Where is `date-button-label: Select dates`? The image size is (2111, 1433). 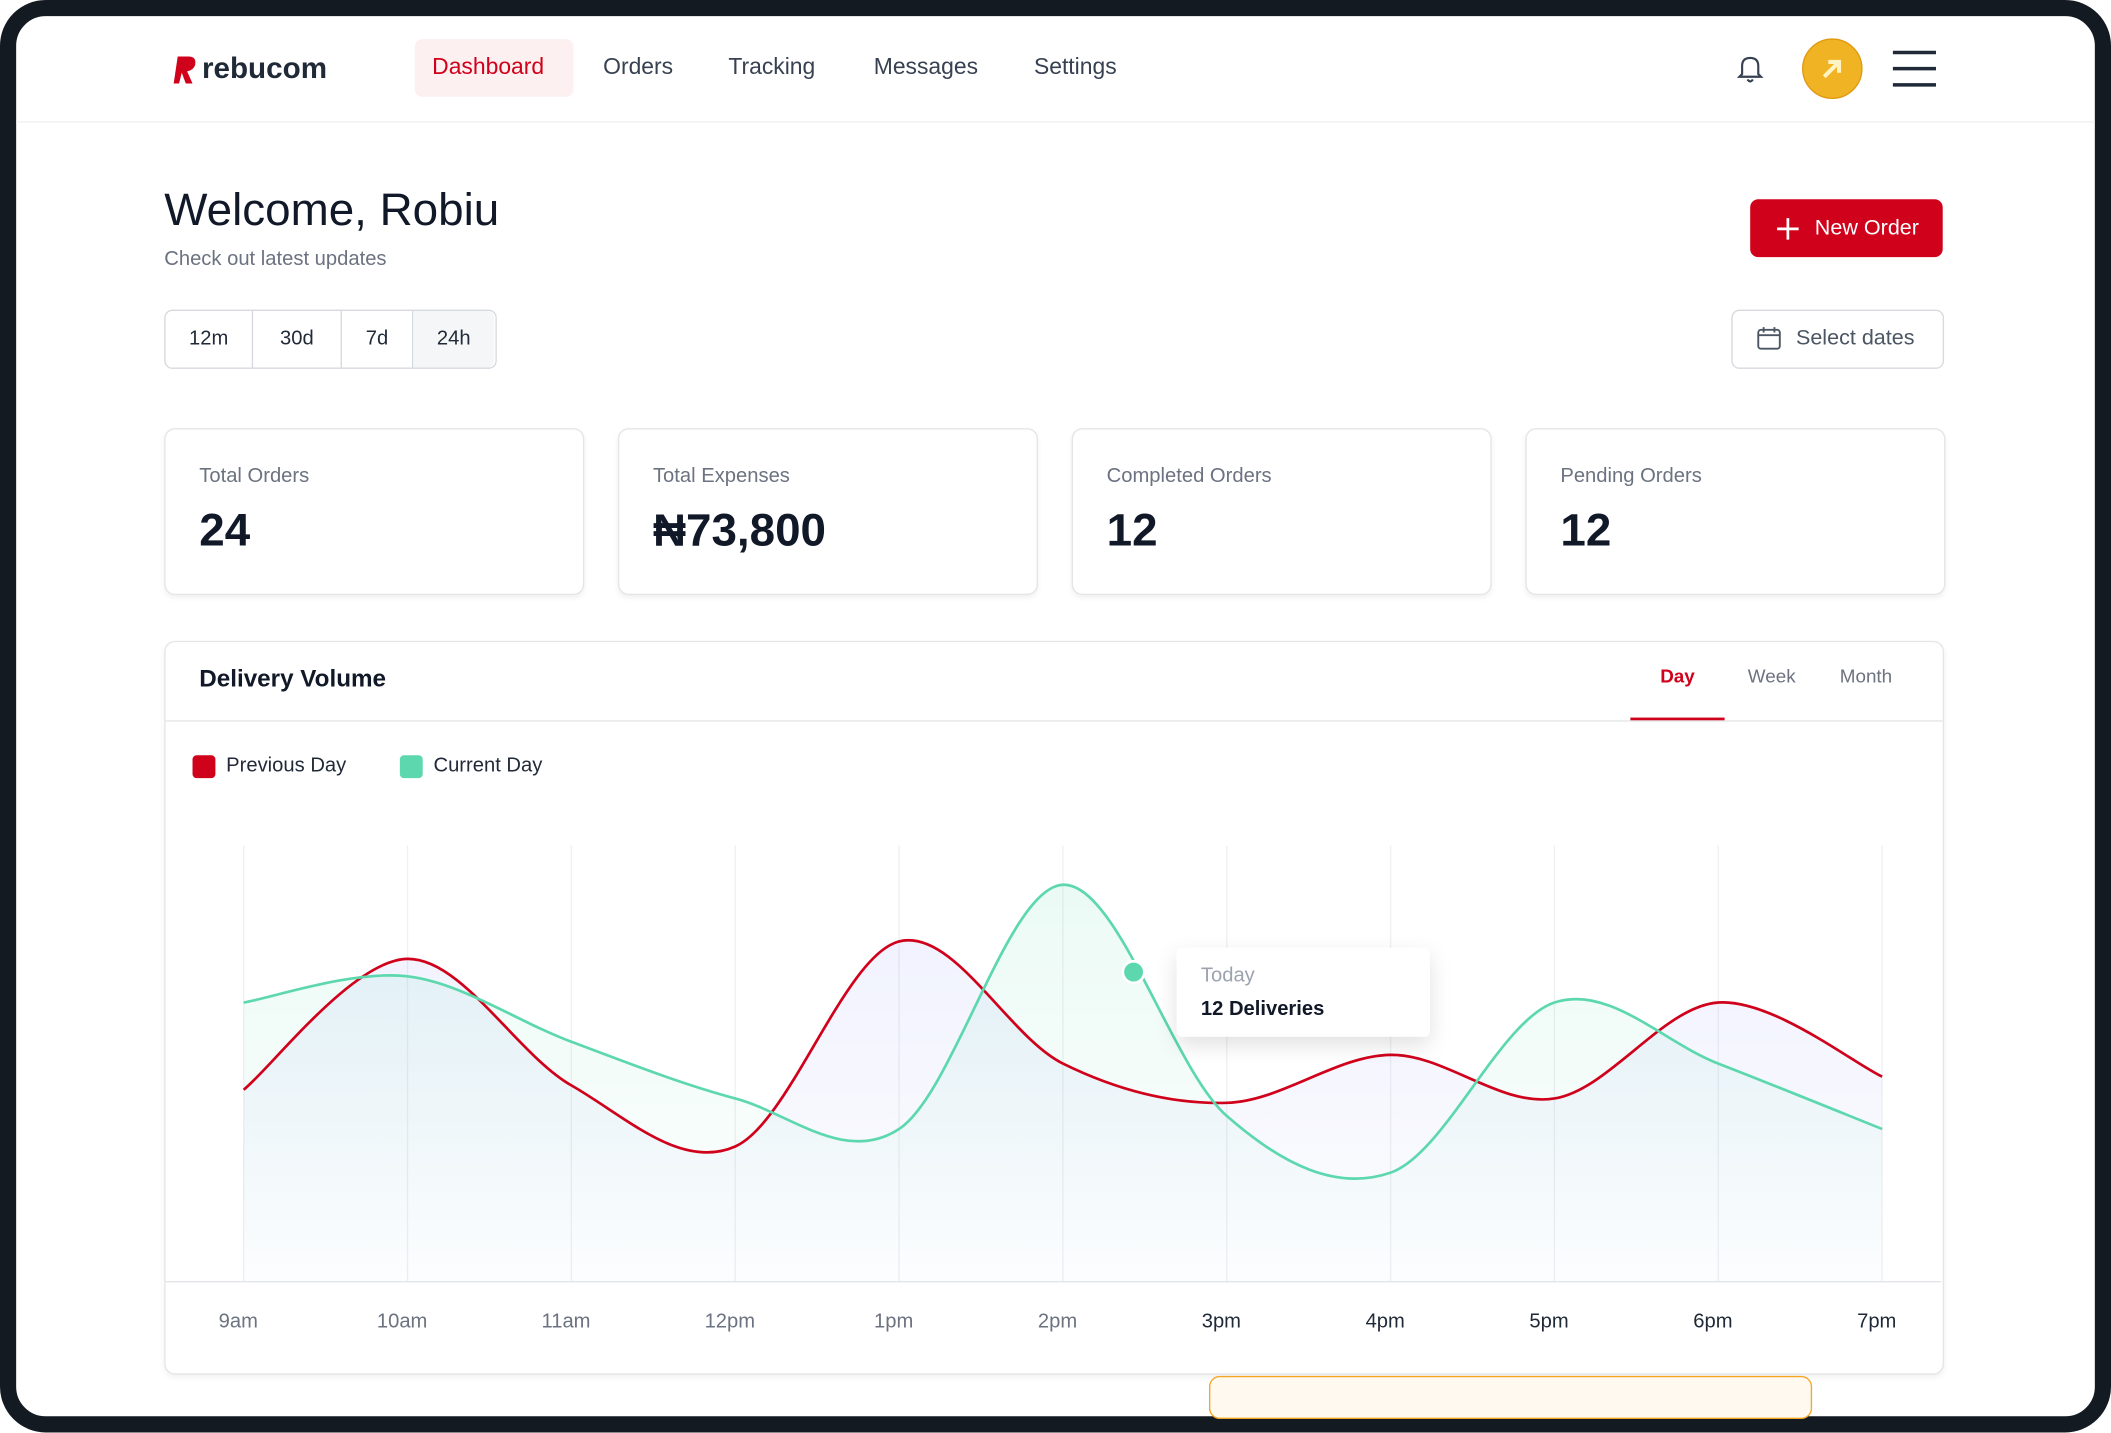
date-button-label: Select dates is located at coordinates (1855, 339).